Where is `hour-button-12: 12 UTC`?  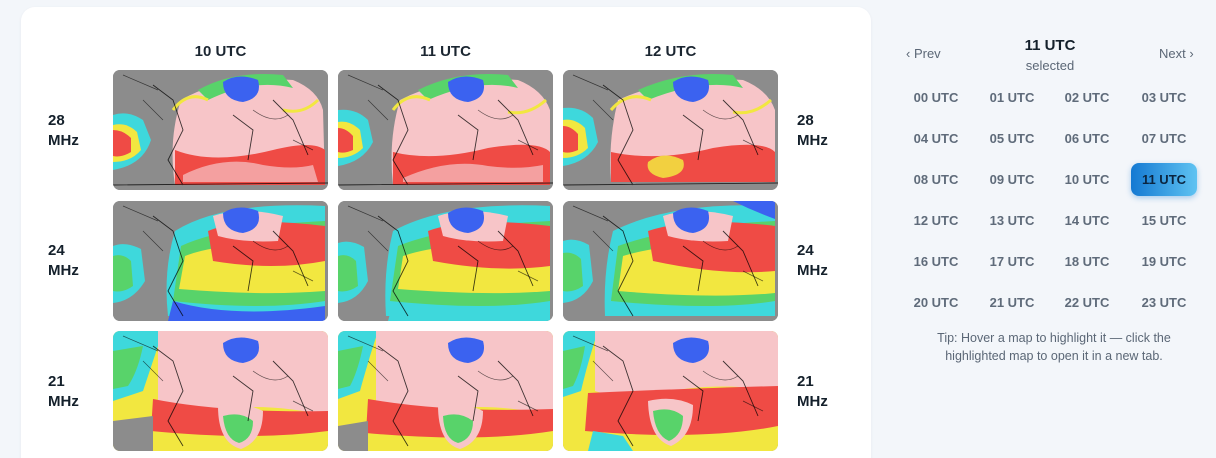 hour-button-12: 12 UTC is located at coordinates (936, 220).